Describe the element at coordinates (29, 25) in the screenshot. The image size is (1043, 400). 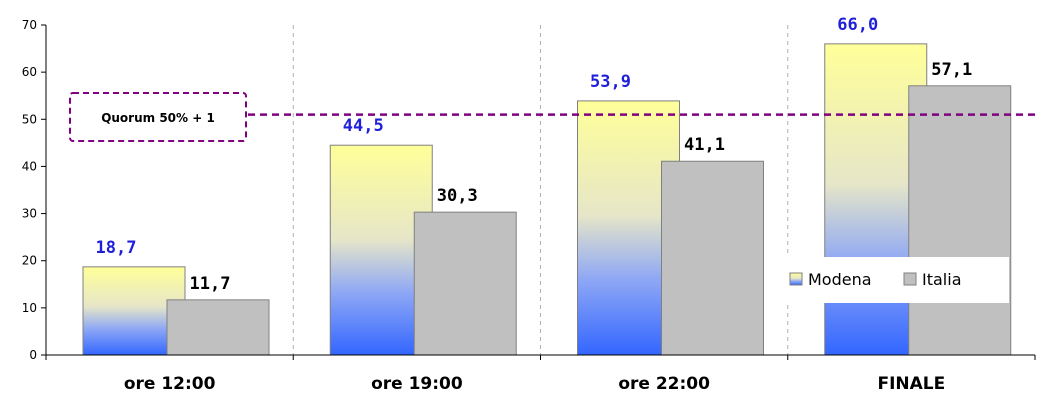
I see `y-tick-label: 70` at that location.